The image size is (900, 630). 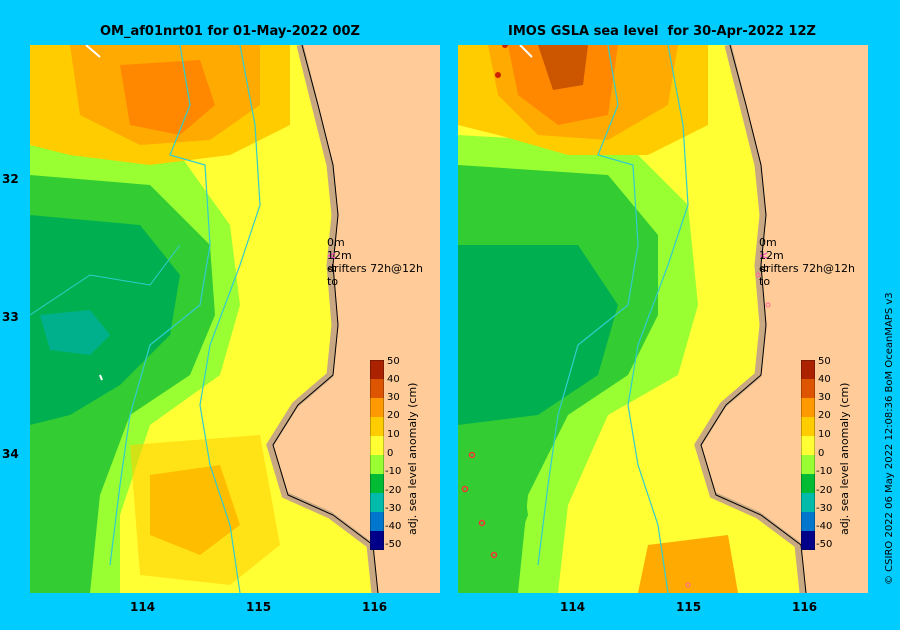 I want to click on drifter-legend-right-2: 12m < to, so click(x=768, y=262).